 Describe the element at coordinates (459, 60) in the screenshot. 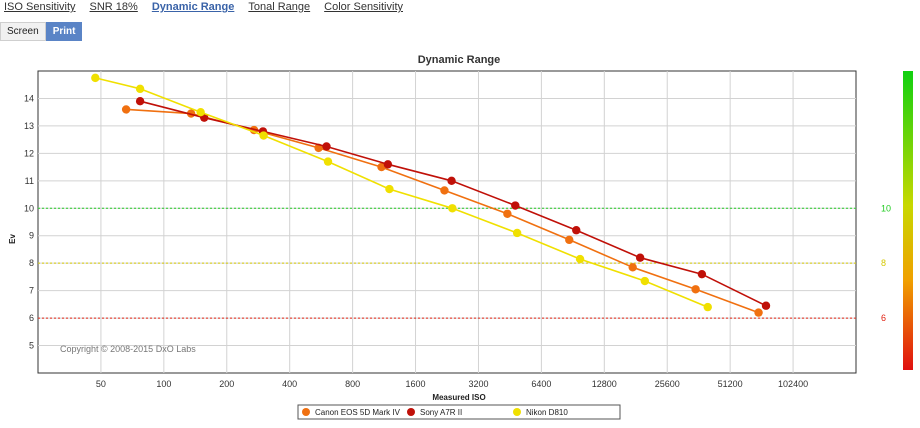

I see `chart-title: Dynamic Range` at that location.